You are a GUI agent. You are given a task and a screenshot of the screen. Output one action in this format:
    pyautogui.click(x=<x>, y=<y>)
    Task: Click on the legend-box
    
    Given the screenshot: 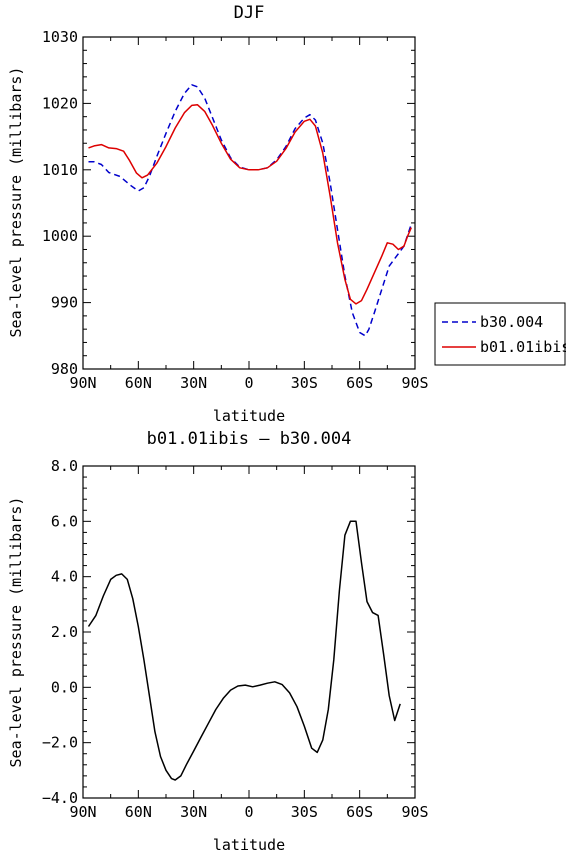 What is the action you would take?
    pyautogui.click(x=500, y=334)
    